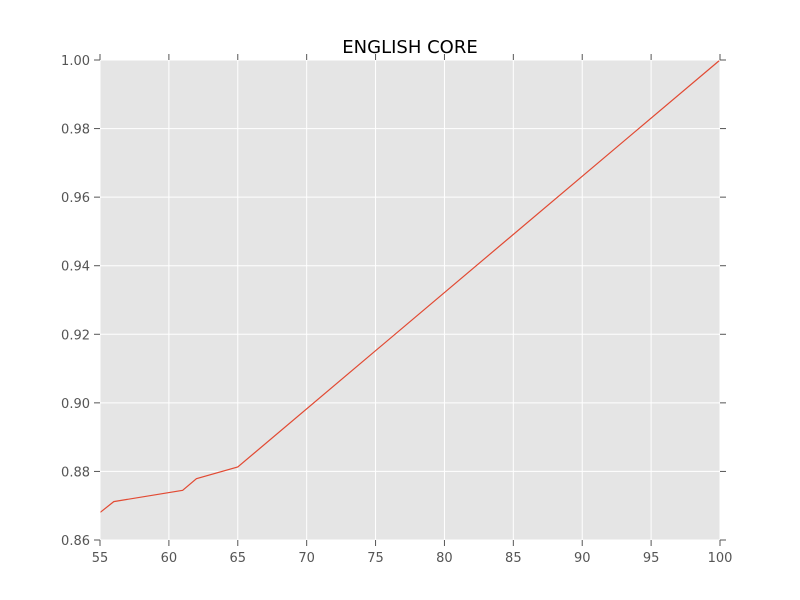 This screenshot has width=800, height=600. What do you see at coordinates (75, 301) in the screenshot?
I see `y-axis-tick-labels: 0.86 0.88 0.90 0.92 0.94 0.96 0.98 1.00` at bounding box center [75, 301].